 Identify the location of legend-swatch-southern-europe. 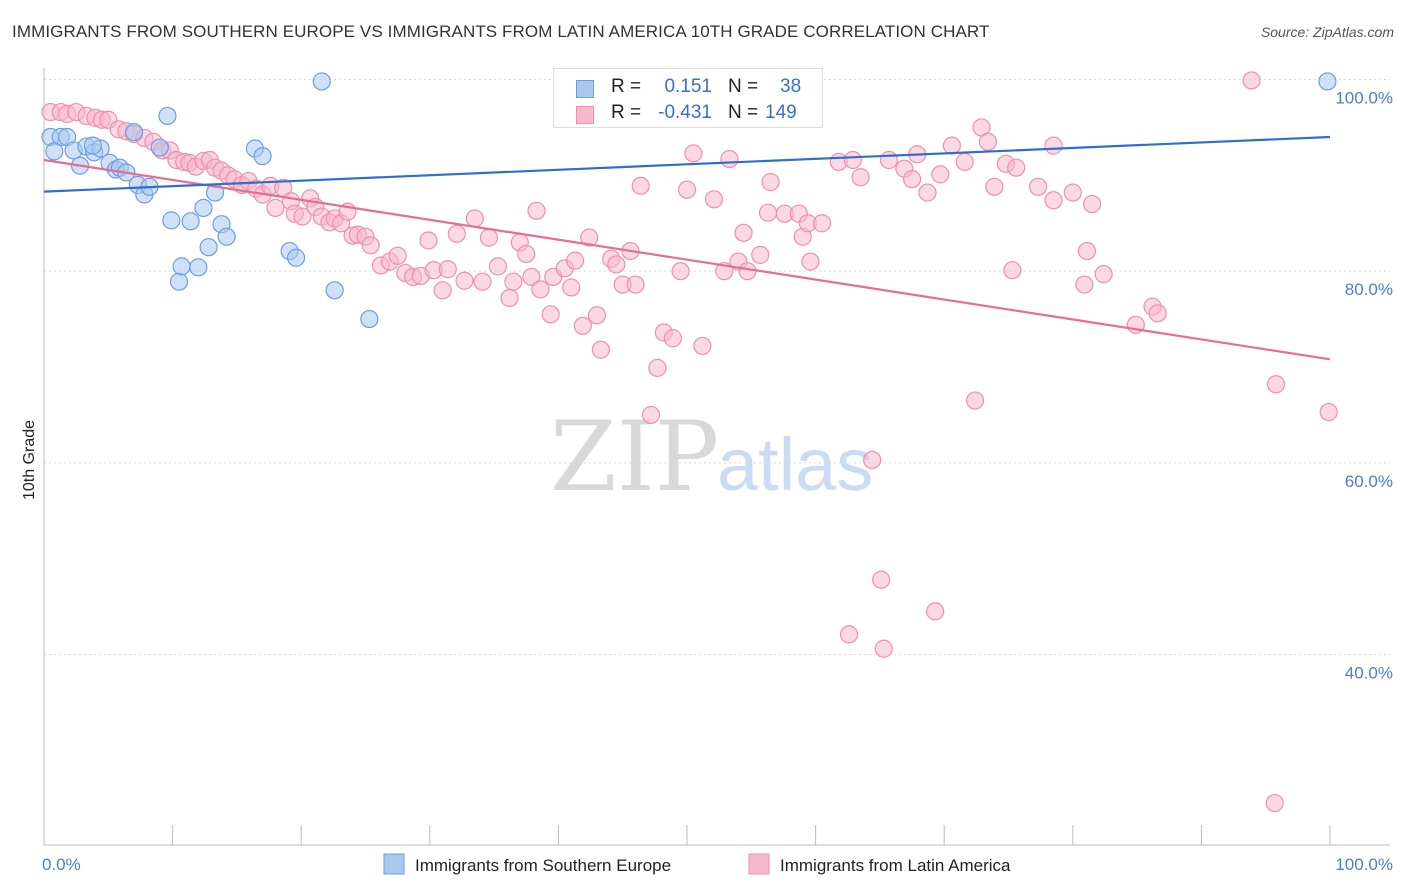
(394, 864).